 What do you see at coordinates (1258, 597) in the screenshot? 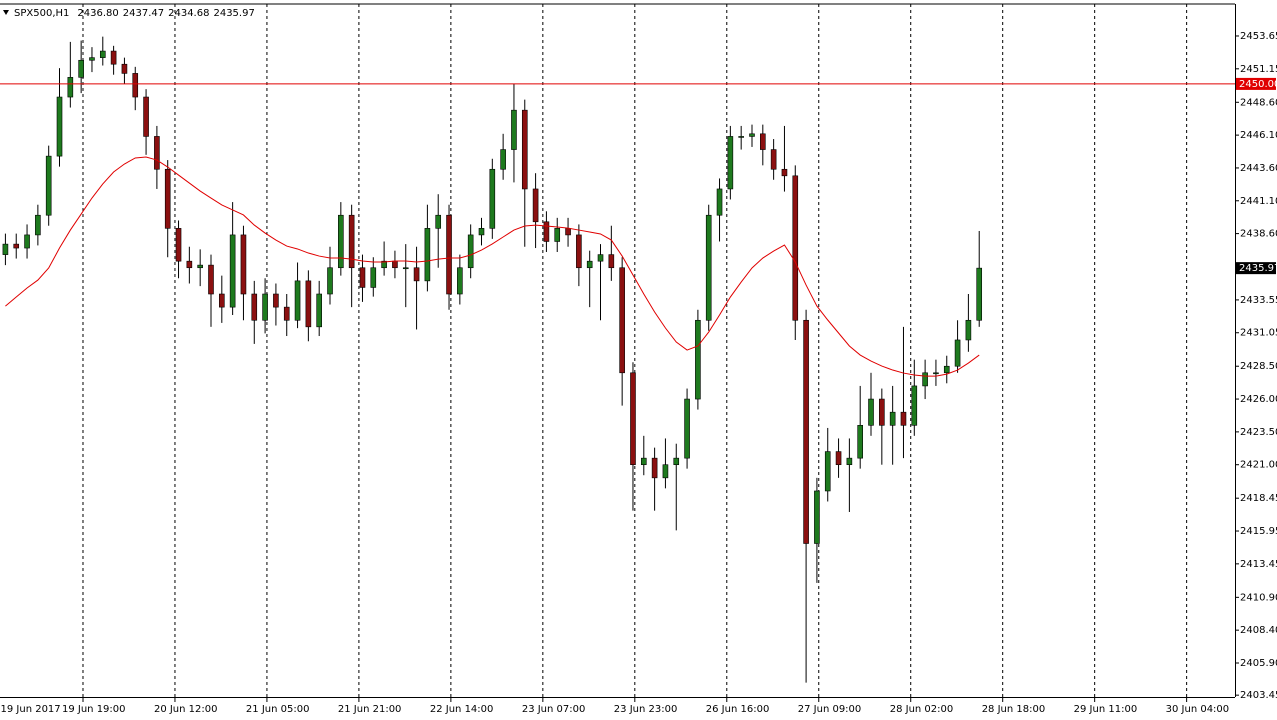
I see `y-tick-label: 2410.90` at bounding box center [1258, 597].